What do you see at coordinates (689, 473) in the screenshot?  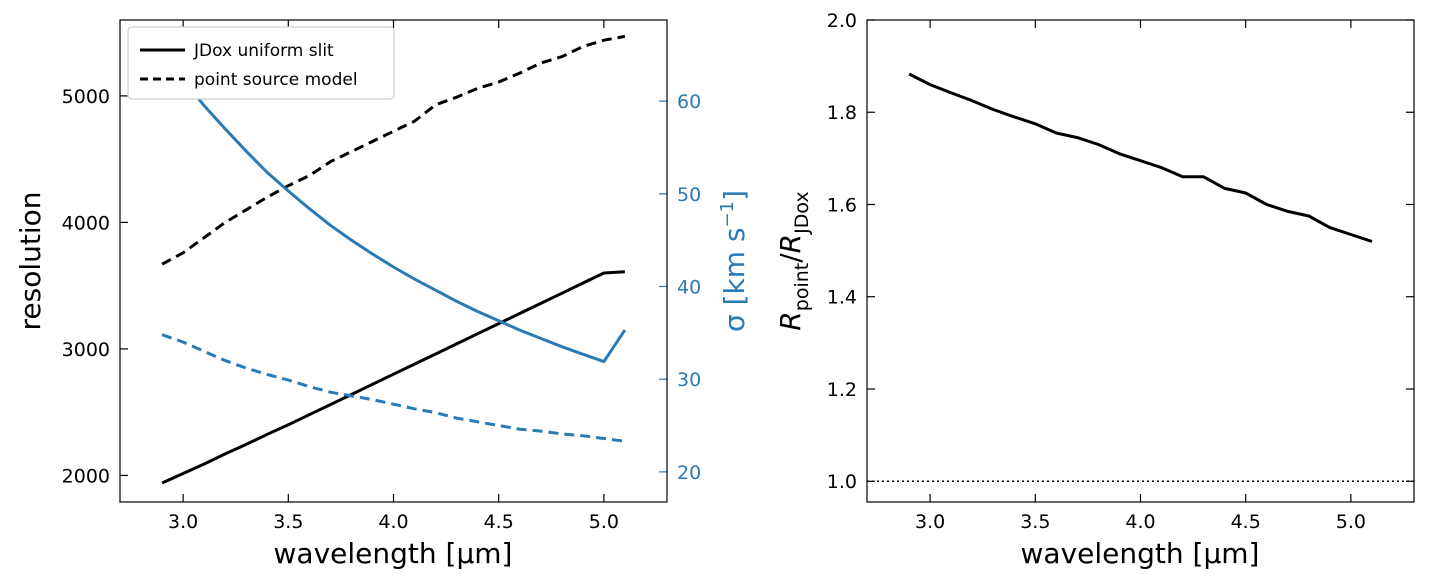 I see `right-y-tick-label: 20` at bounding box center [689, 473].